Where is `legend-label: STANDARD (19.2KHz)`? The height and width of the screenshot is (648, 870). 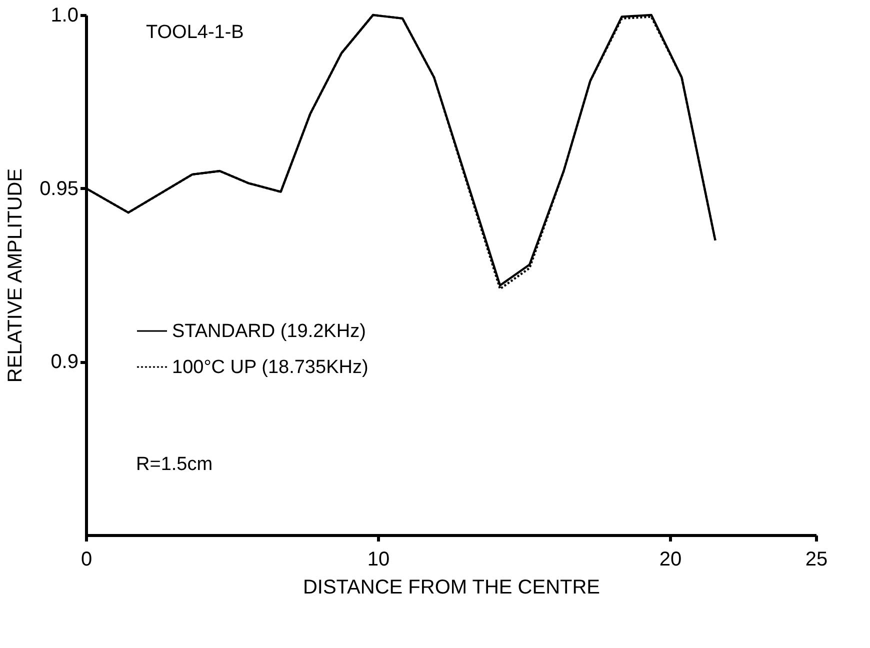
legend-label: STANDARD (19.2KHz) is located at coordinates (269, 331).